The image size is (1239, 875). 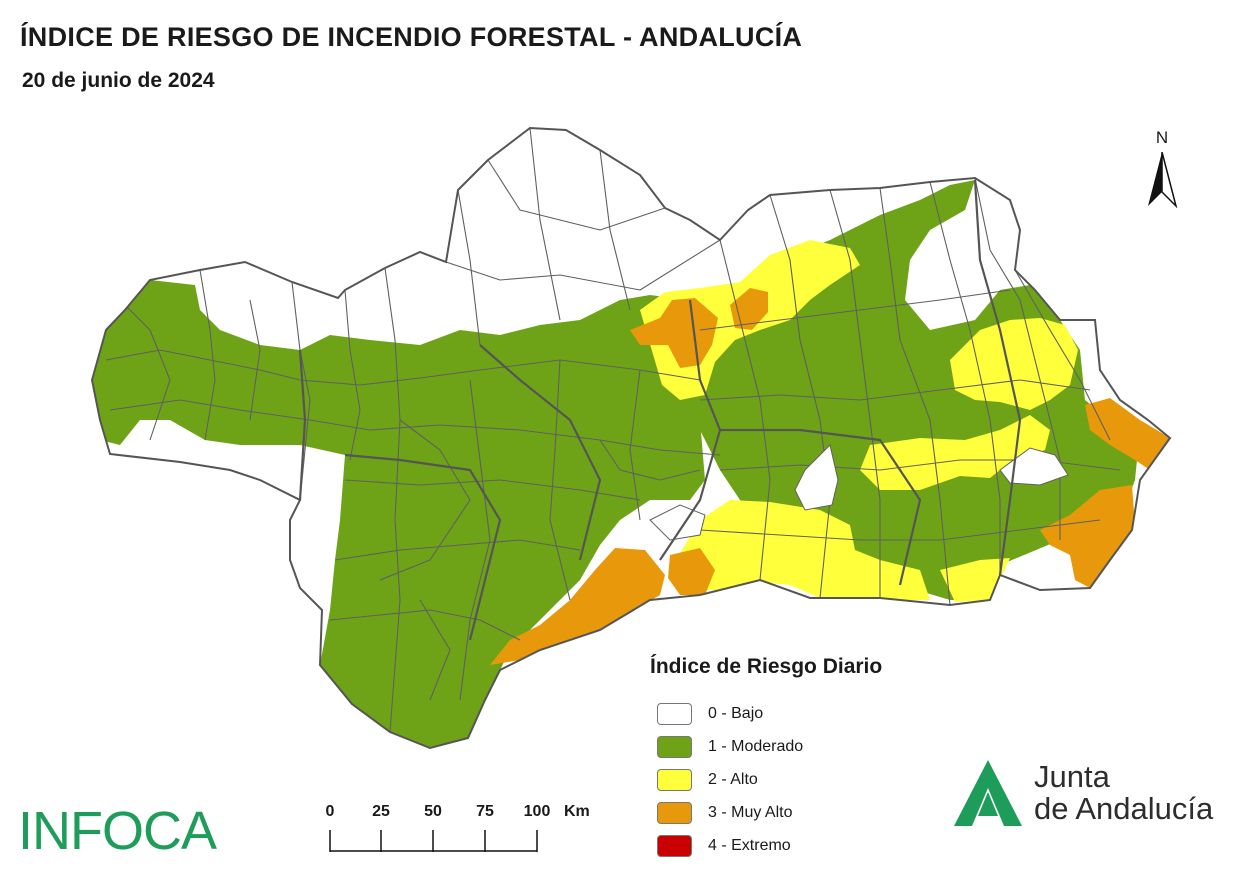 I want to click on region-veryhigh-granada-coast, so click(x=691, y=571).